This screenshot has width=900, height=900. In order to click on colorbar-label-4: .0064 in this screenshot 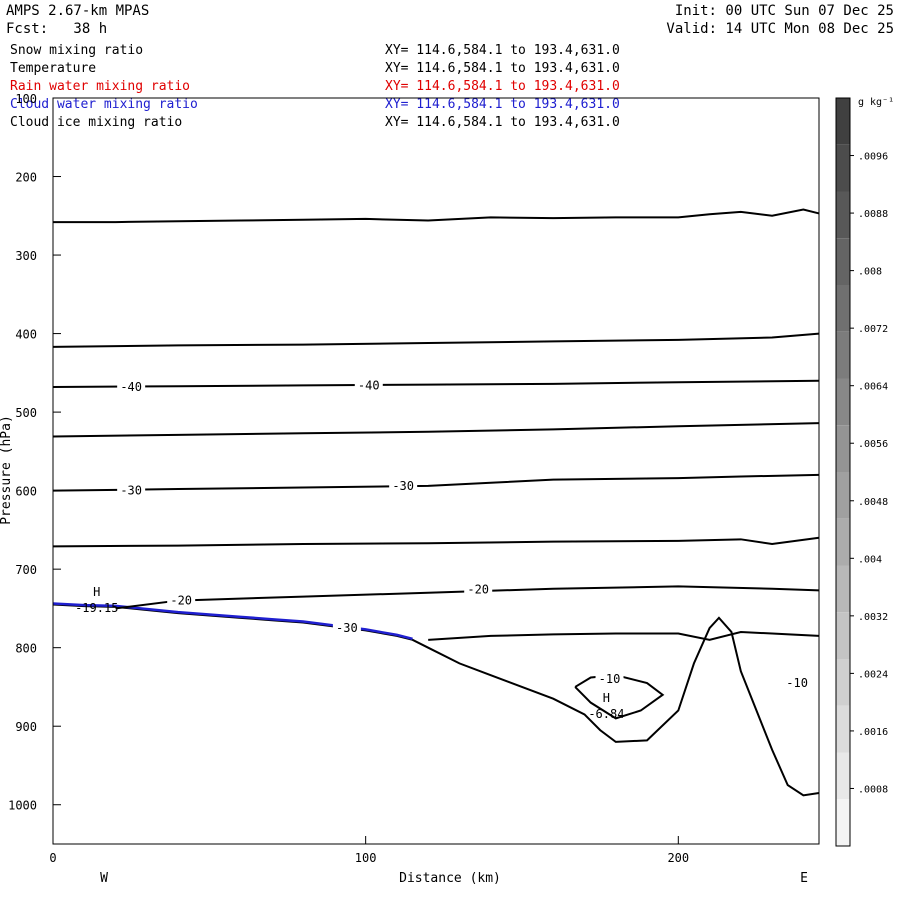, I will do `click(873, 387)`.